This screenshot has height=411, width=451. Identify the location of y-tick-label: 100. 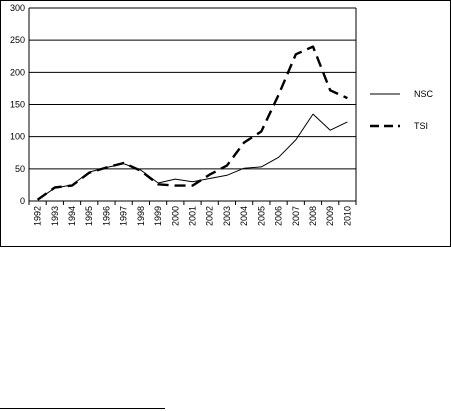
(17, 137).